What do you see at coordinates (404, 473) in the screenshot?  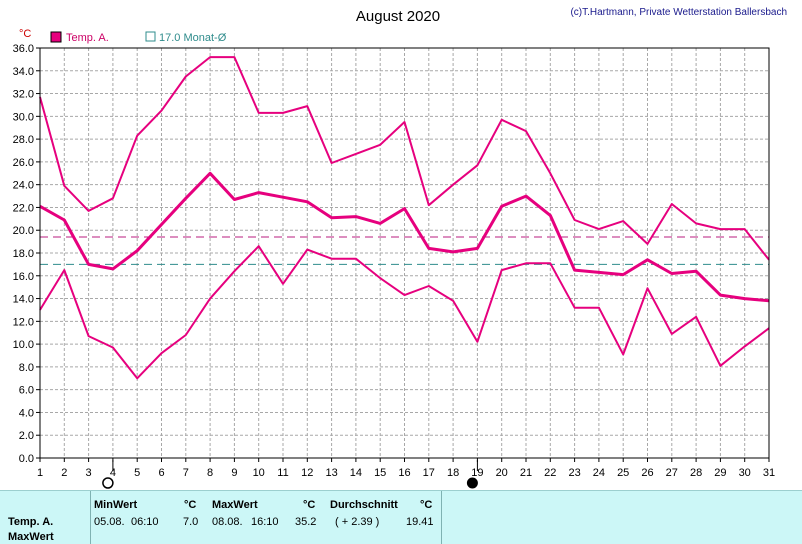 I see `x-tick-label: 16` at bounding box center [404, 473].